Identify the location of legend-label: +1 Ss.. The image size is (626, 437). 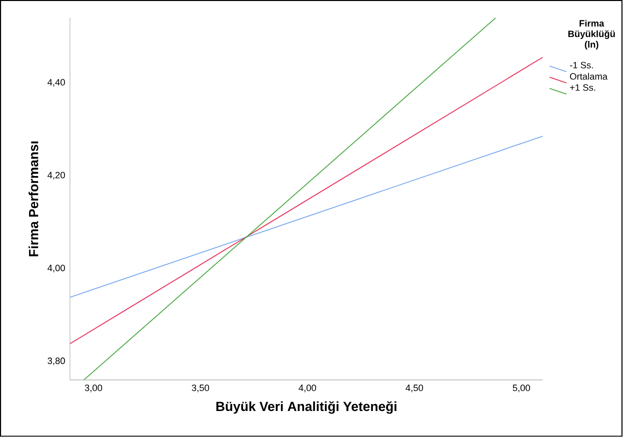
(583, 87).